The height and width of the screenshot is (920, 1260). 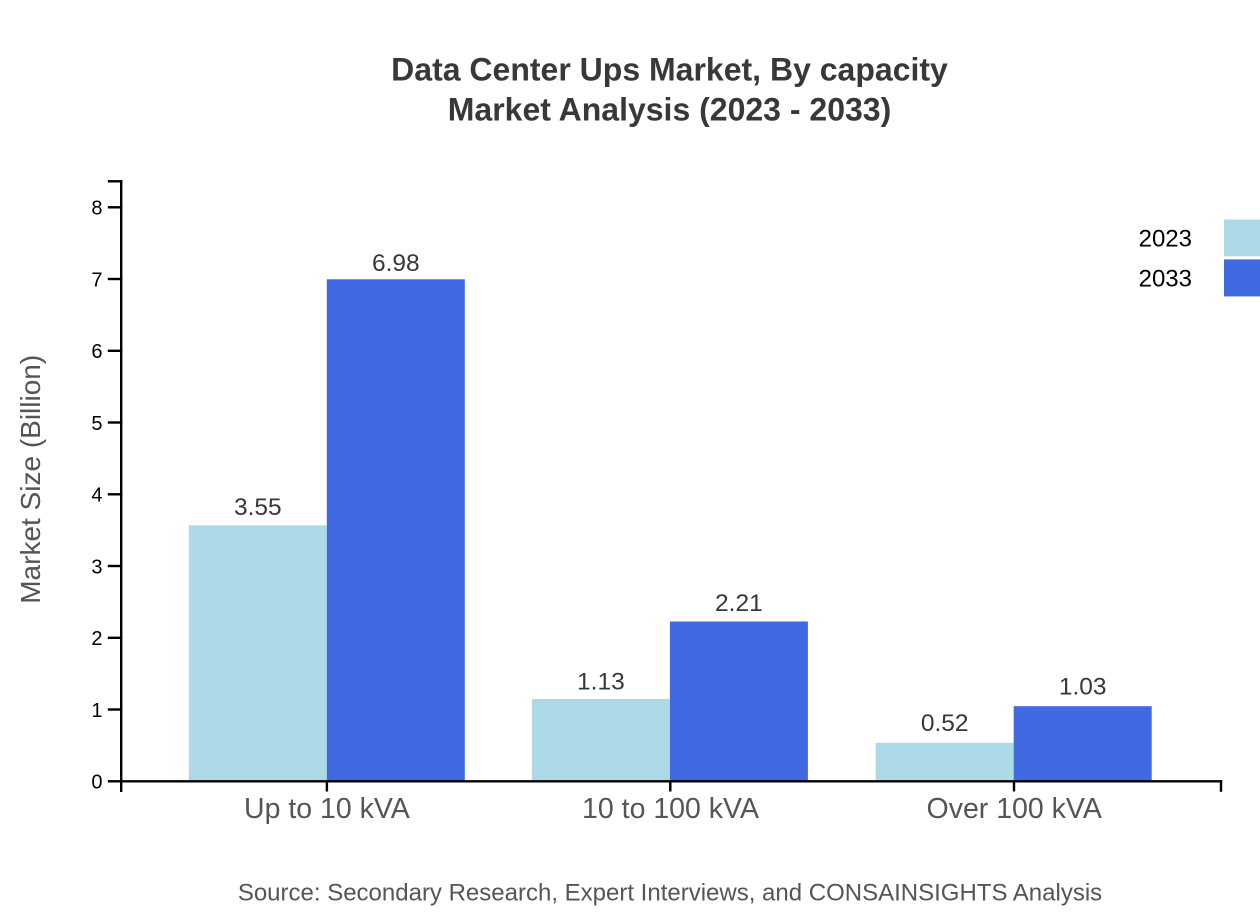 What do you see at coordinates (96, 711) in the screenshot?
I see `svg-text: 1` at bounding box center [96, 711].